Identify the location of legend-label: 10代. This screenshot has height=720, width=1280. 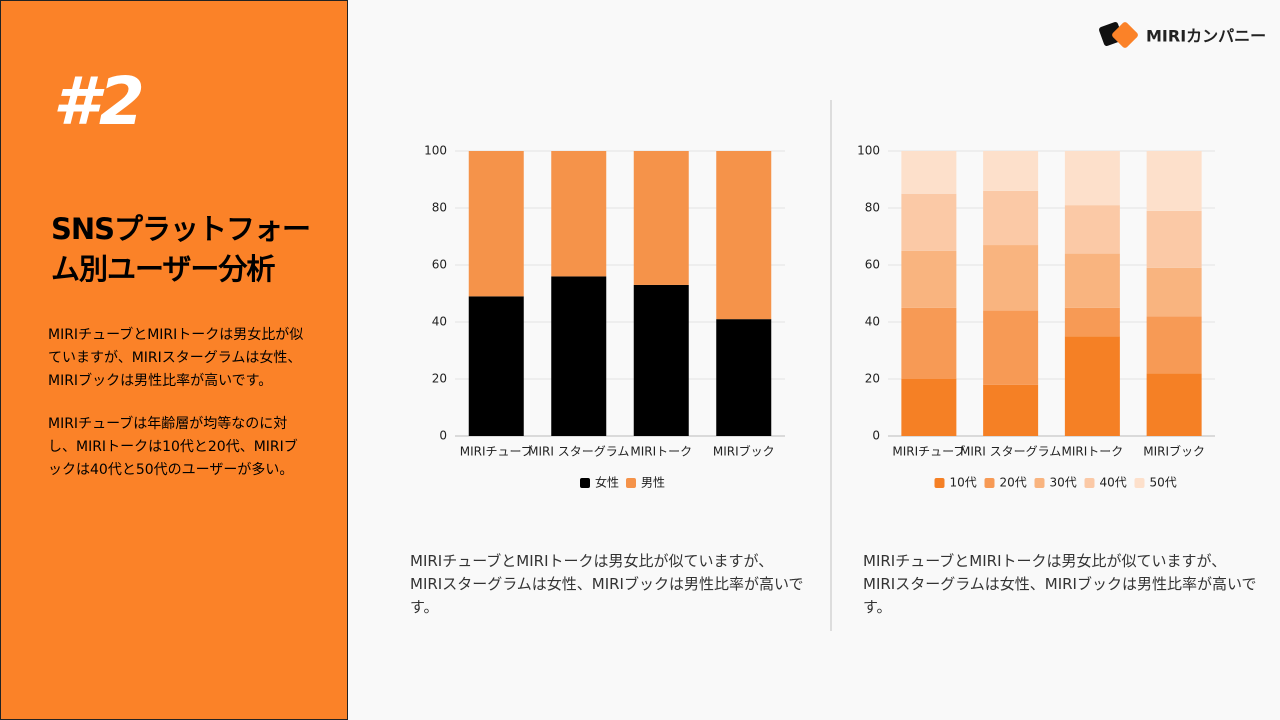
(963, 483).